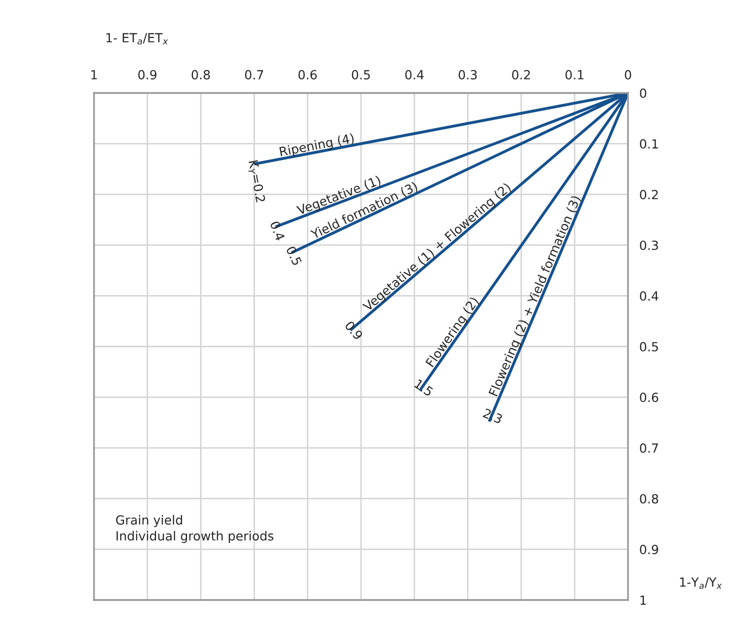  I want to click on x-tick-label: 0.1, so click(574, 75).